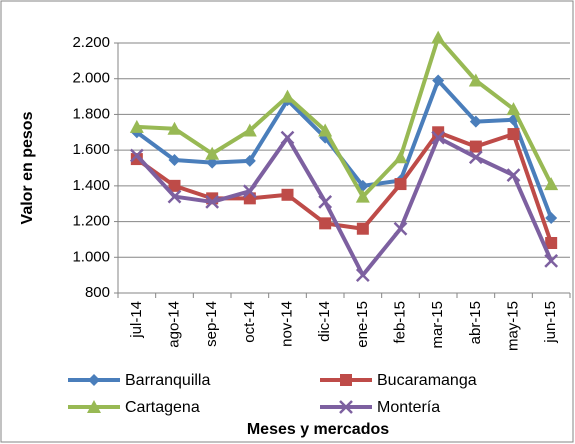  I want to click on y-tick-label: 1.600, so click(91, 149).